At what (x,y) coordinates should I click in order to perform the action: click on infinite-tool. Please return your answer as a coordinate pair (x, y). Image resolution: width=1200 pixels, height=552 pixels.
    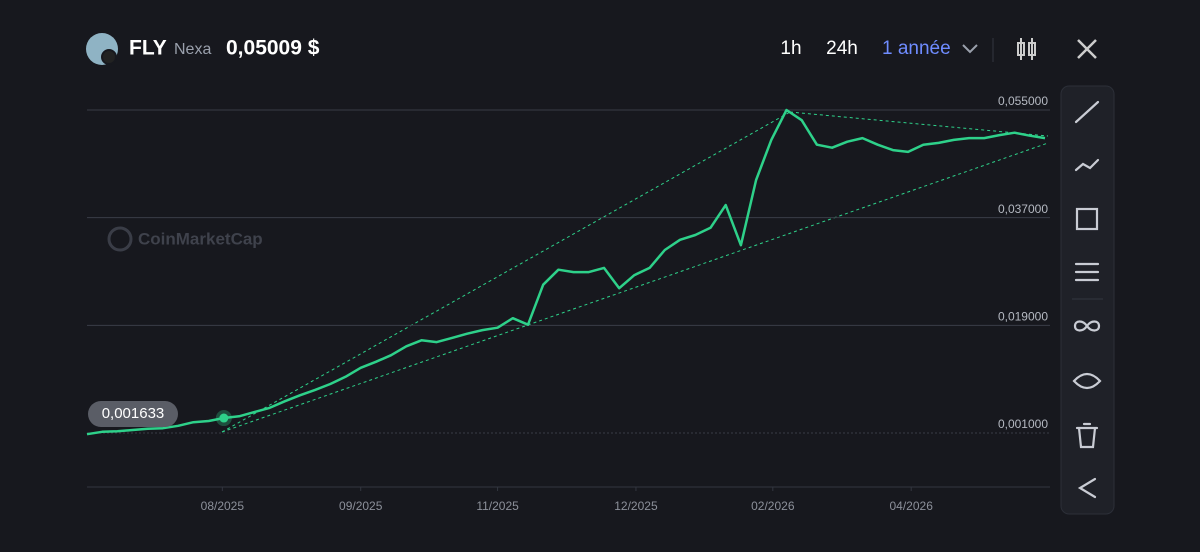
    Looking at the image, I should click on (1087, 326).